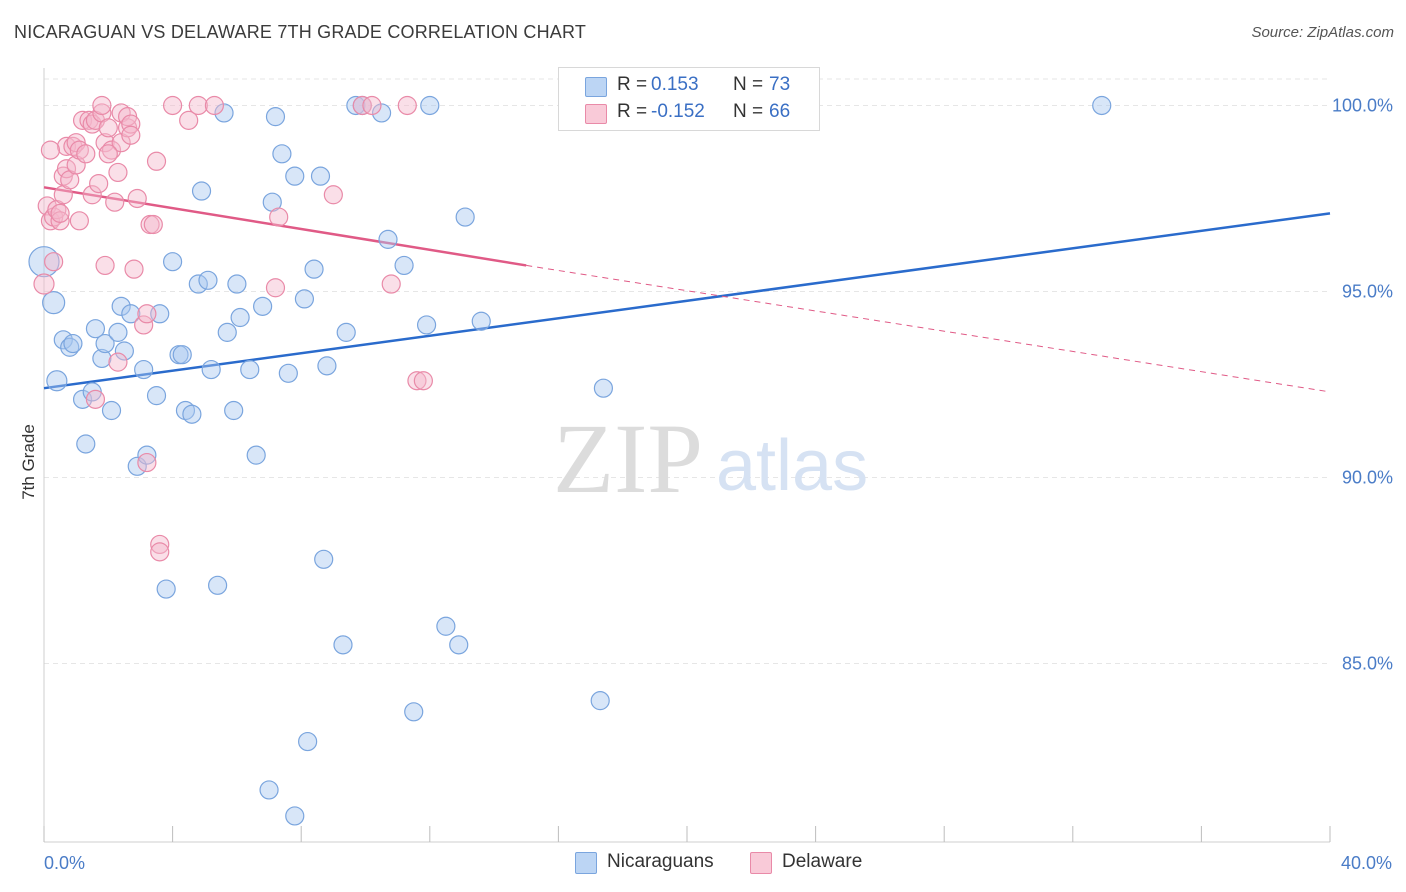  I want to click on x-tick-label: 40.0%, so click(1366, 863).